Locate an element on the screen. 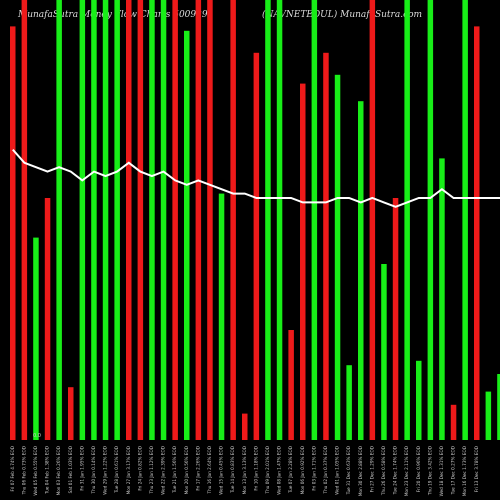 The width and height of the screenshot is (500, 500). x-tick-label-13: Wed 22 Jan 2.39% EOD is located at coordinates (163, 470).